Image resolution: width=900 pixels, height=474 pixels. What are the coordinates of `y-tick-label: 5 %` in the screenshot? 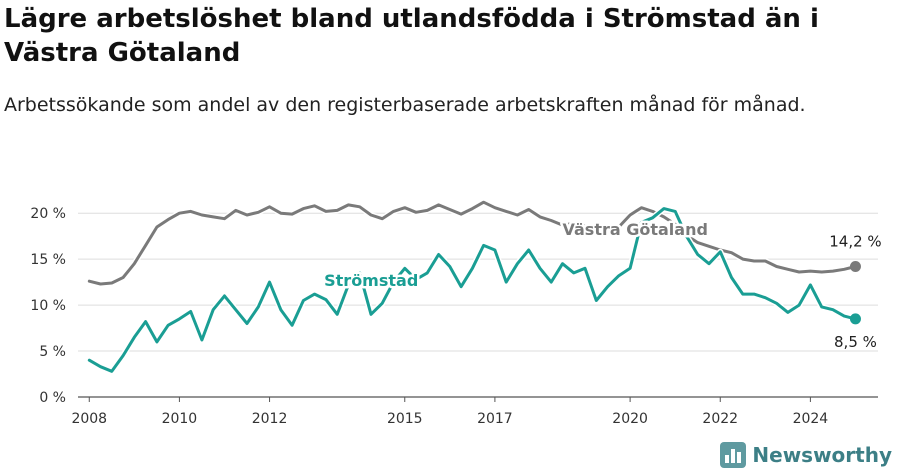 It's located at (52, 352).